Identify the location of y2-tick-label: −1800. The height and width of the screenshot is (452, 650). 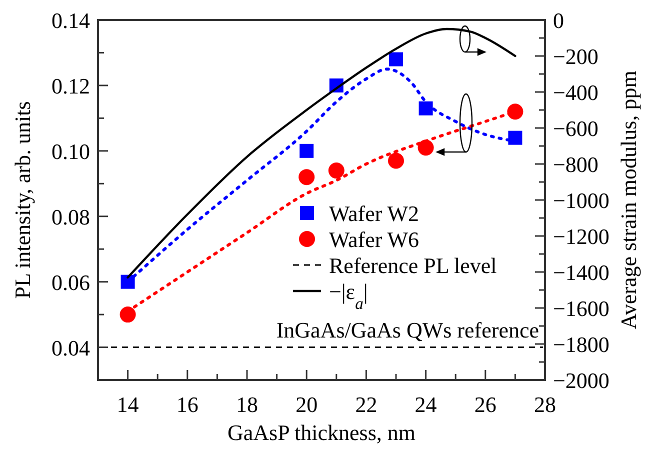
(581, 344).